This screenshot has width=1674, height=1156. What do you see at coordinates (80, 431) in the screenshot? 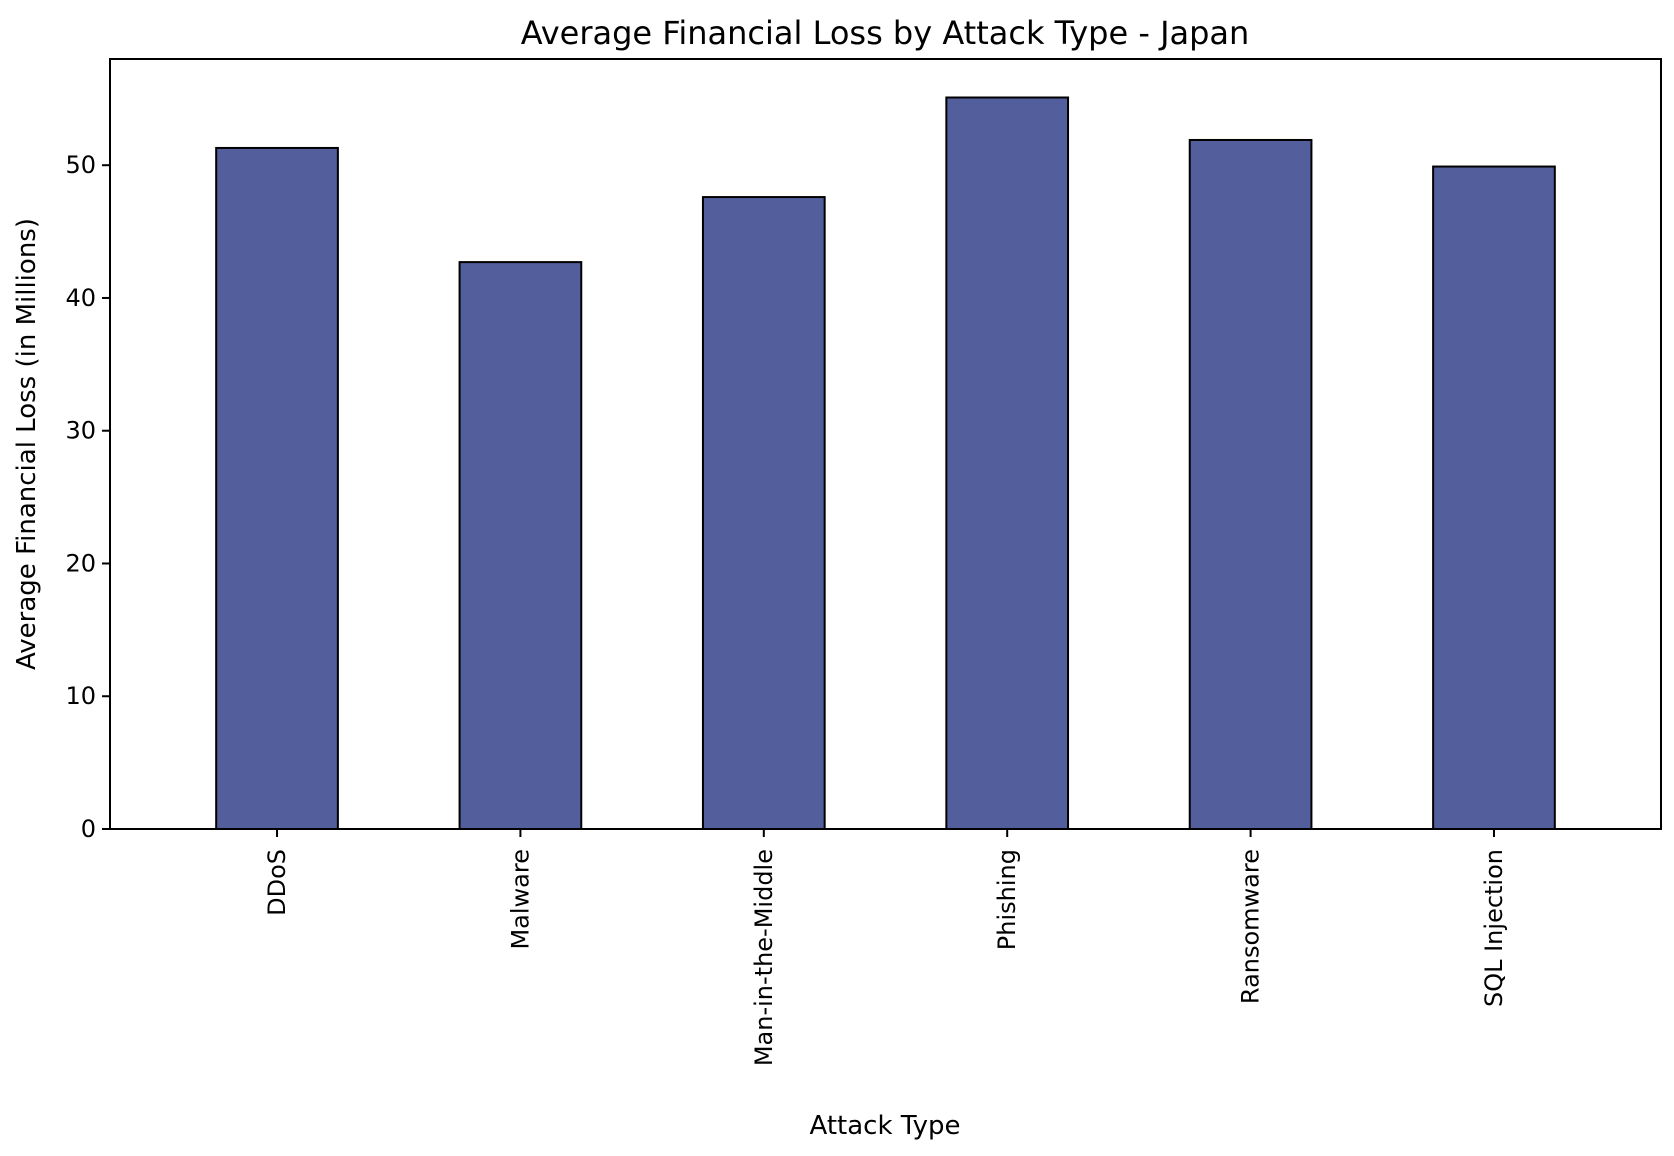
I see `y-tick-label-30: 30` at bounding box center [80, 431].